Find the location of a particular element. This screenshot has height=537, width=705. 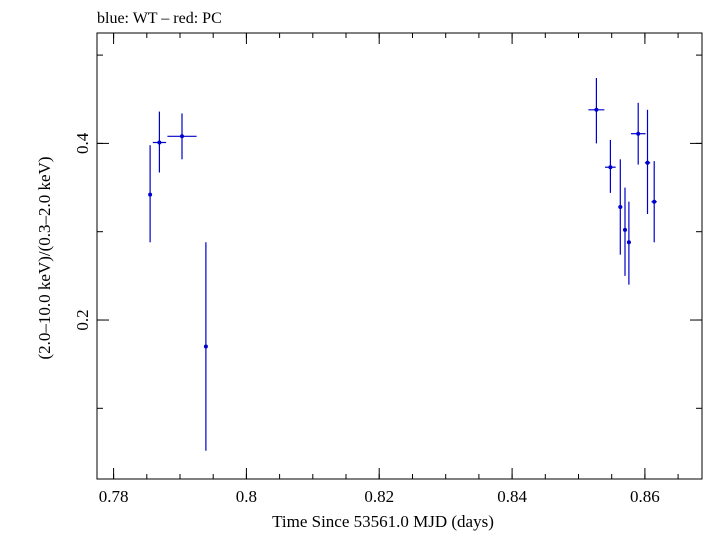

x-tick-label: 0.84 is located at coordinates (512, 496).